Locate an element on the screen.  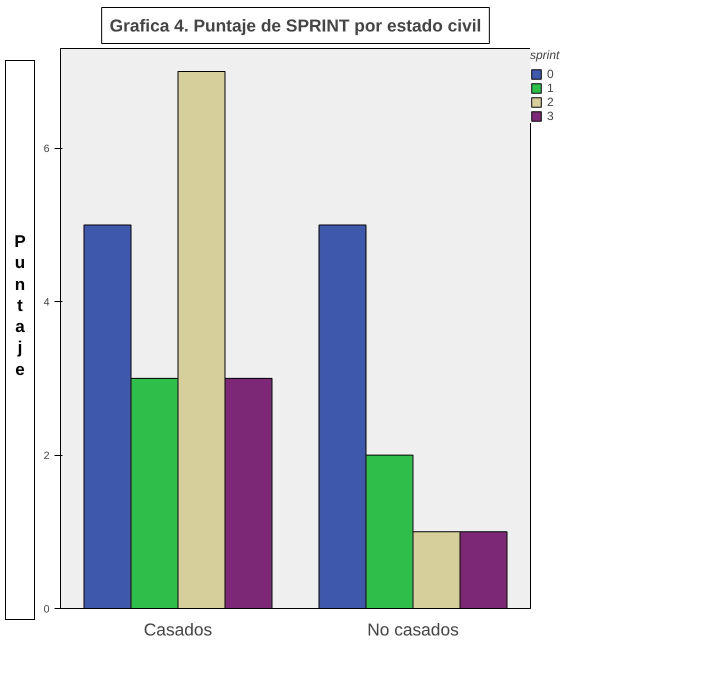
legend-title: sprint is located at coordinates (545, 55).